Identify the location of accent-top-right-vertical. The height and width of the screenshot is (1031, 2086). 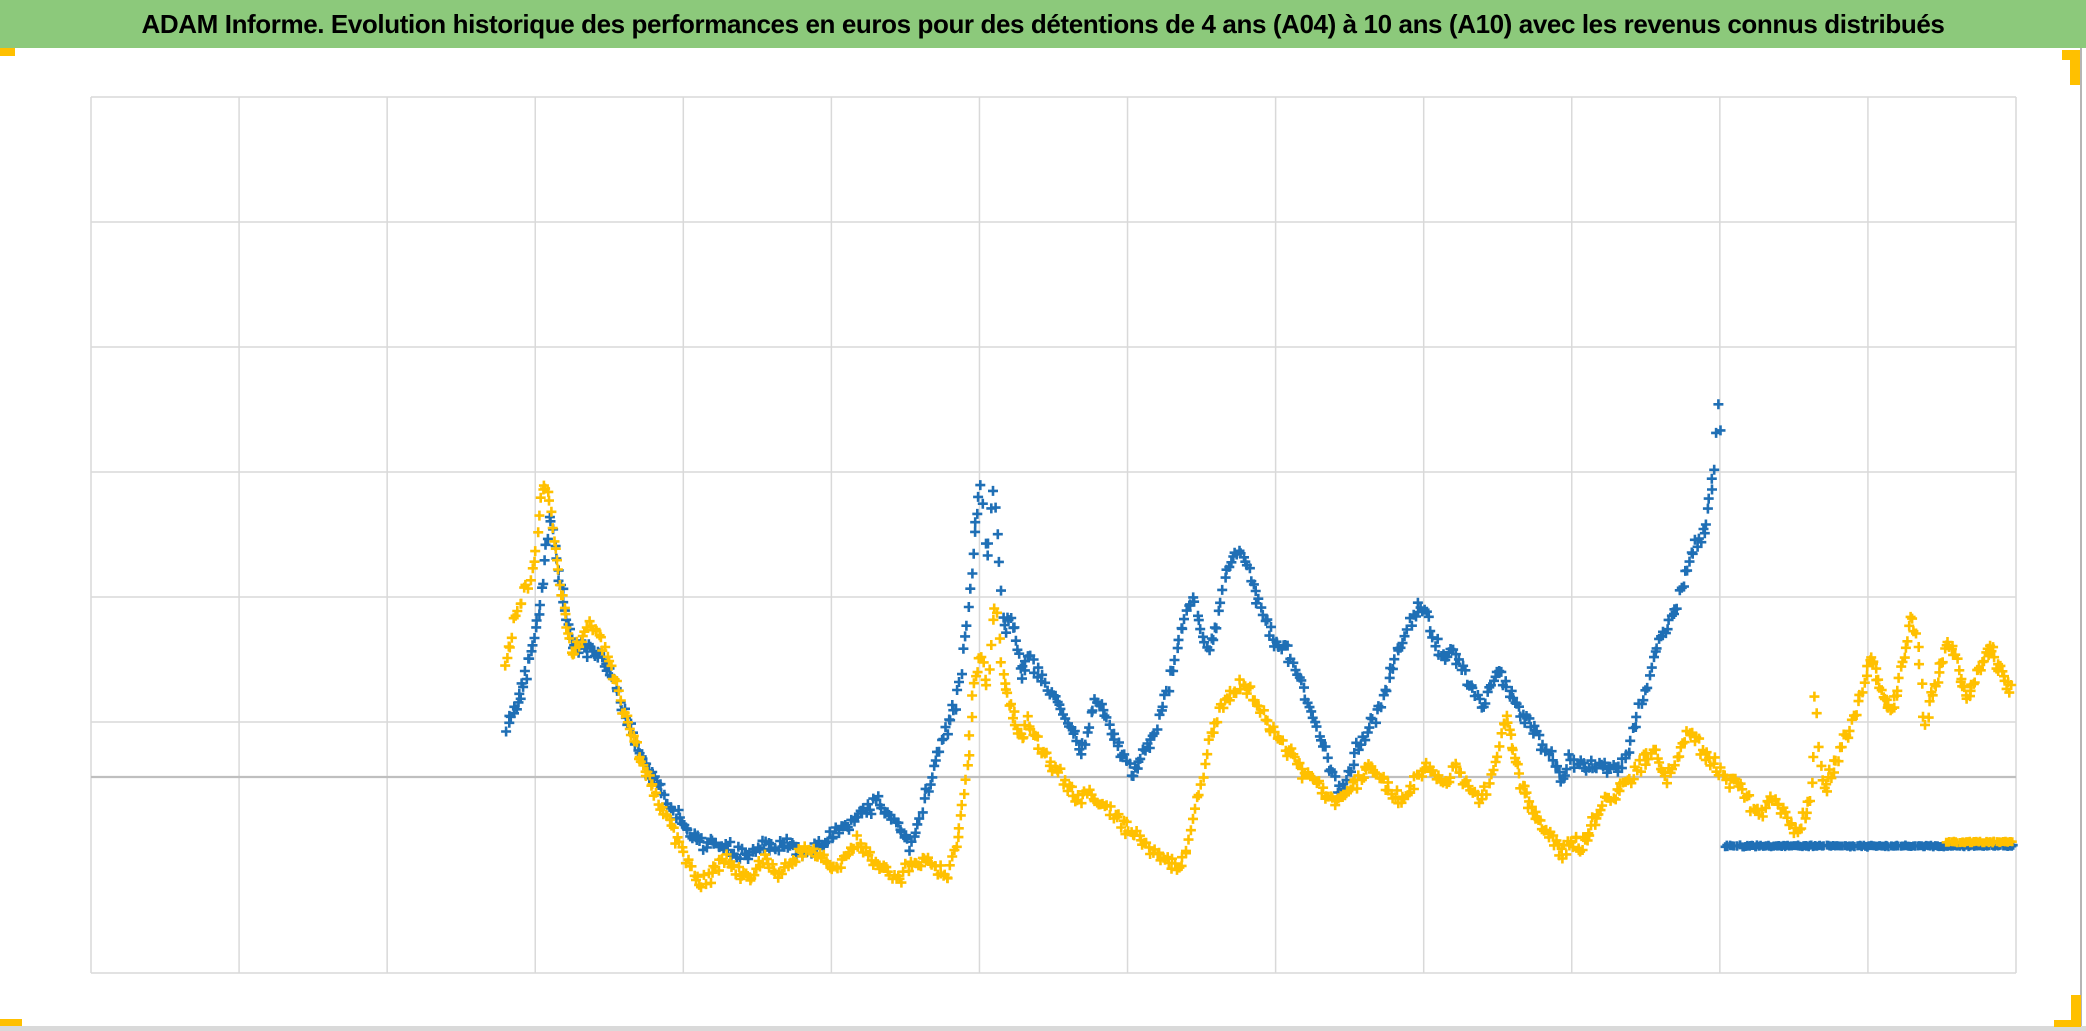
(2075, 67).